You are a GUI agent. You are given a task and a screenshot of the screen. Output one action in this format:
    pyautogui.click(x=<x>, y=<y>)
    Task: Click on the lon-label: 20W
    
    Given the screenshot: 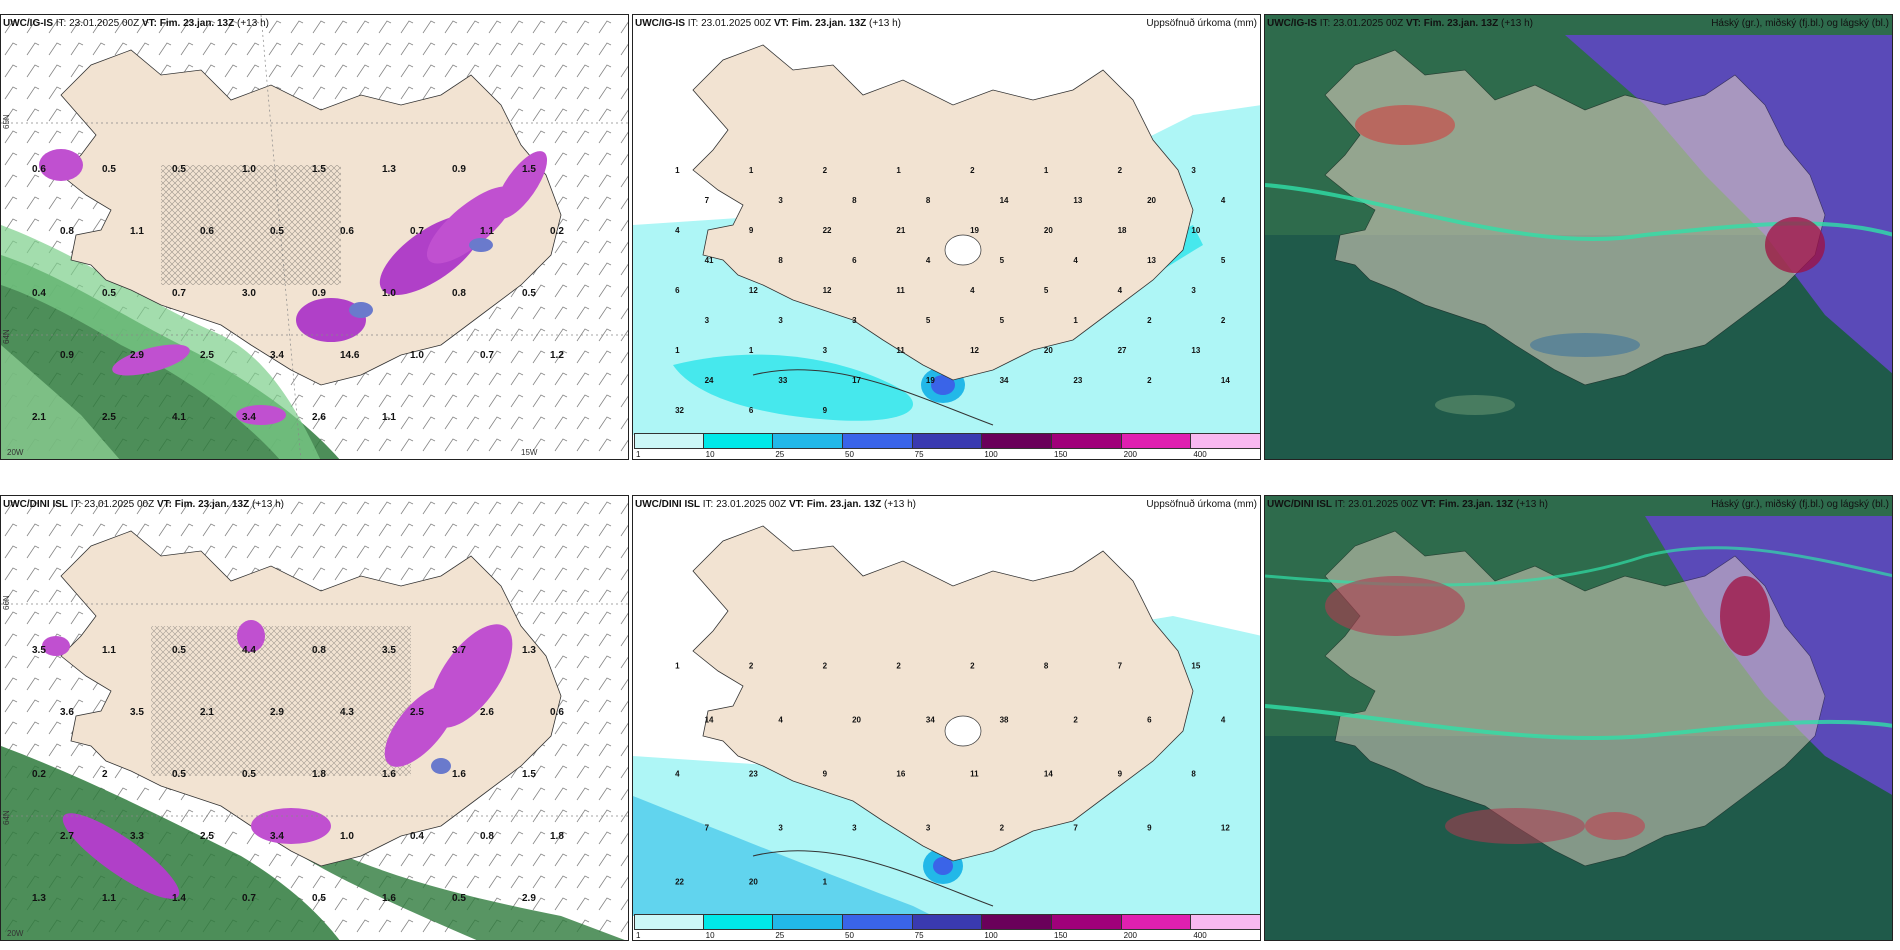 What is the action you would take?
    pyautogui.click(x=15, y=452)
    